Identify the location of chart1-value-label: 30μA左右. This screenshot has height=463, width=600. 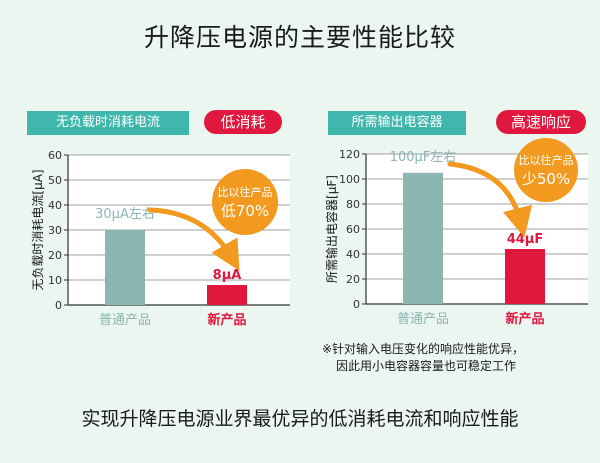
(125, 214).